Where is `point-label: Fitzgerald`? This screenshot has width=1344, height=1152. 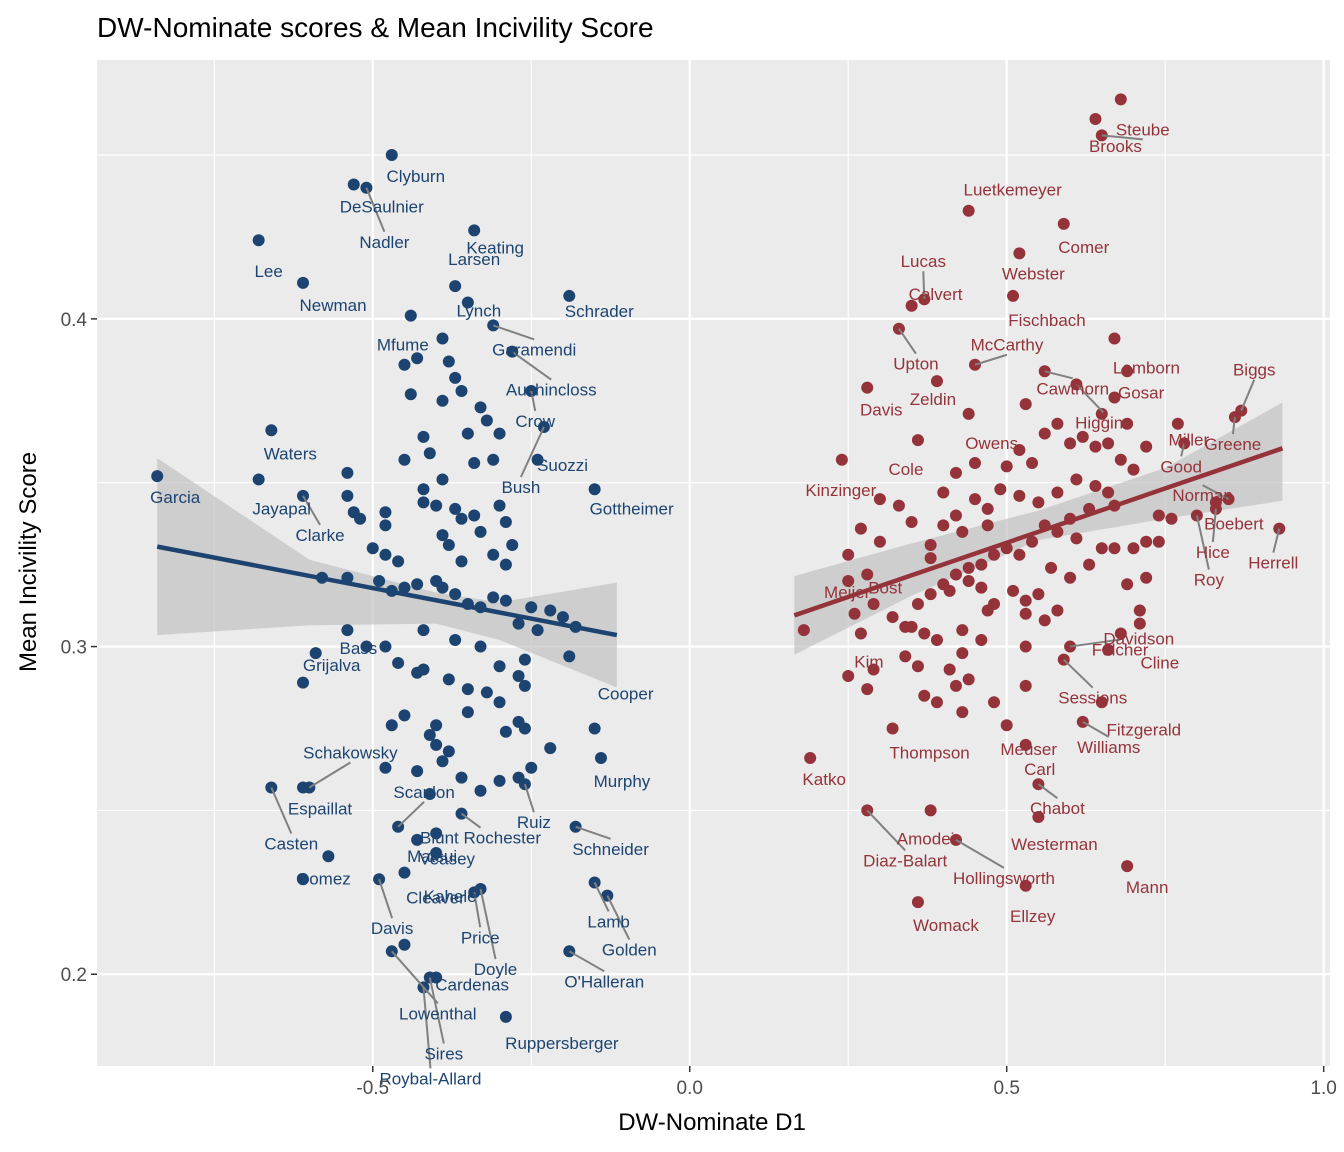 point-label: Fitzgerald is located at coordinates (1143, 729).